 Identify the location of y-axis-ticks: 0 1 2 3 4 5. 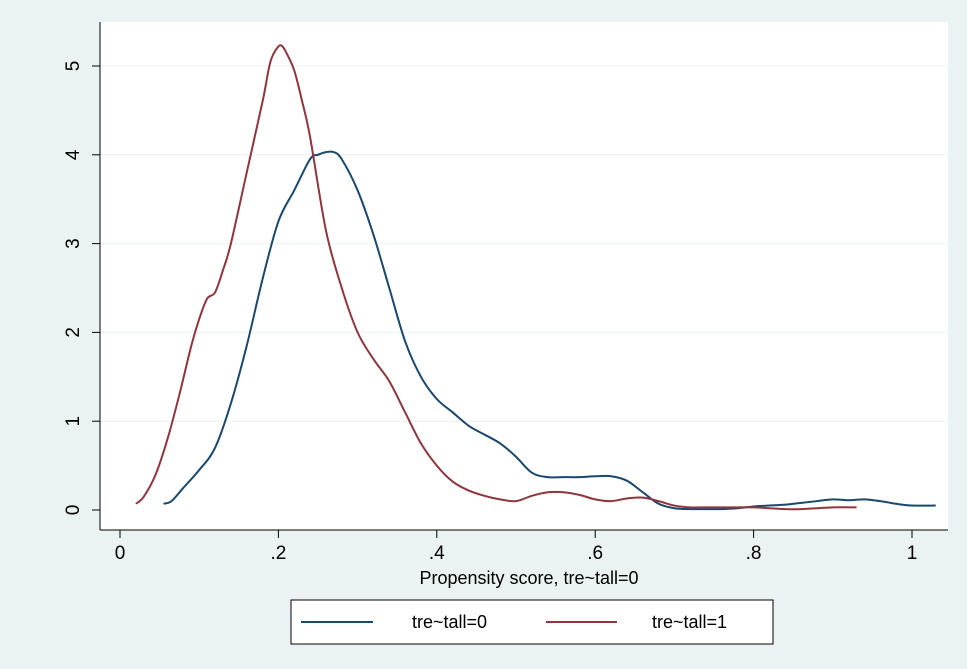
(81, 288).